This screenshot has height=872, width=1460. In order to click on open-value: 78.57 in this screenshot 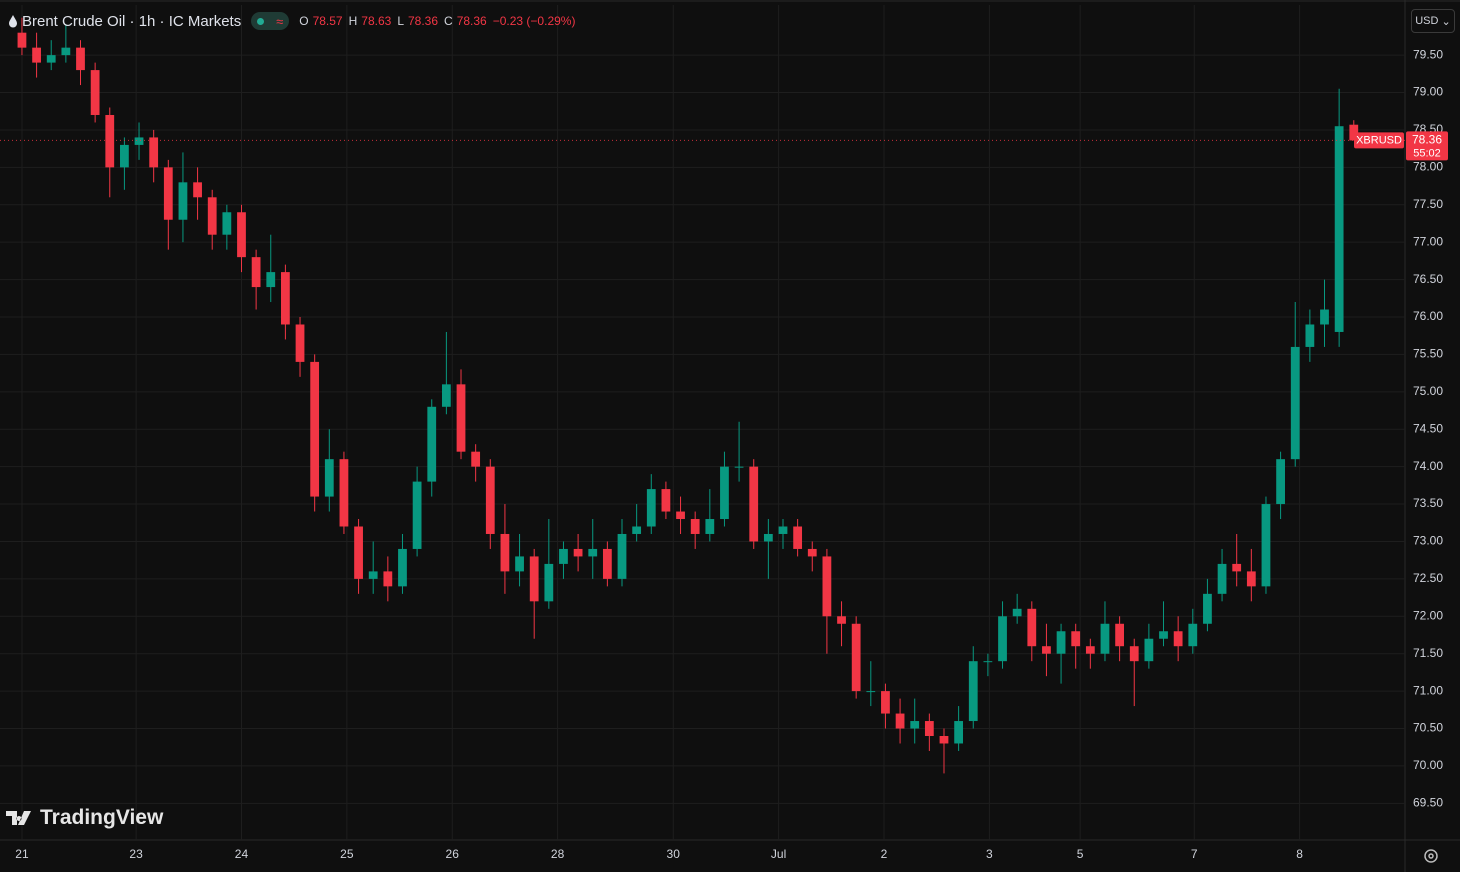, I will do `click(327, 21)`.